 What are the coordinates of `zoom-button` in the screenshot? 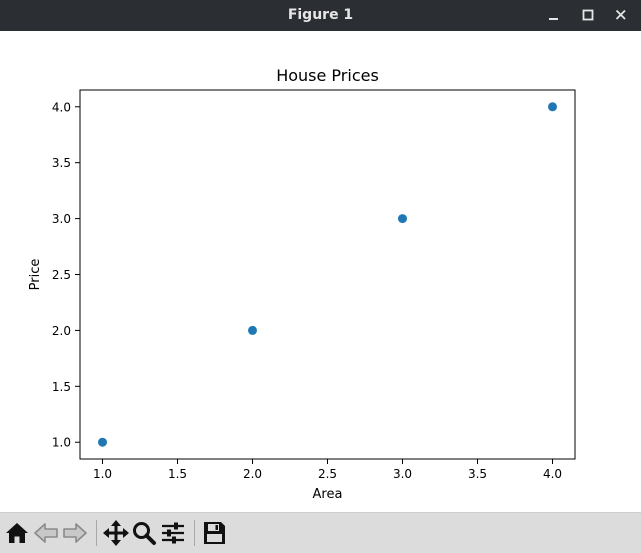 It's located at (144, 533).